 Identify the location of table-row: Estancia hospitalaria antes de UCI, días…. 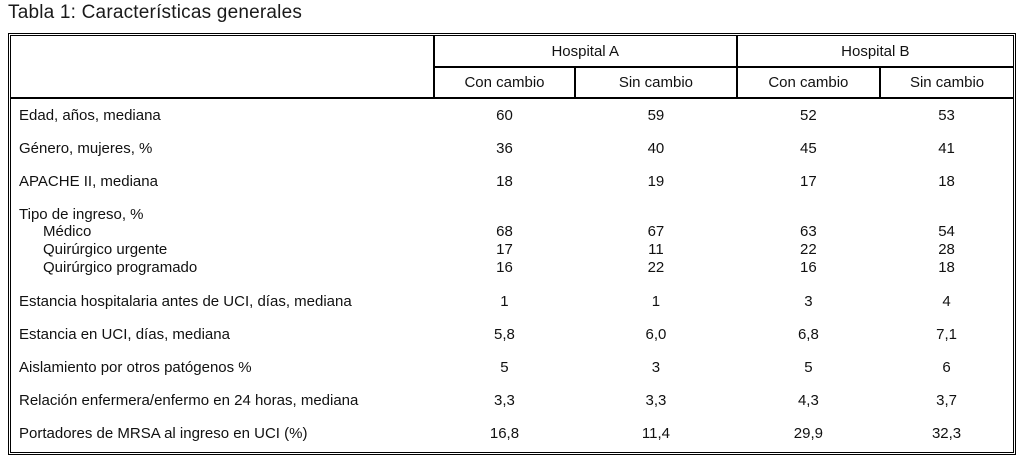
(512, 301).